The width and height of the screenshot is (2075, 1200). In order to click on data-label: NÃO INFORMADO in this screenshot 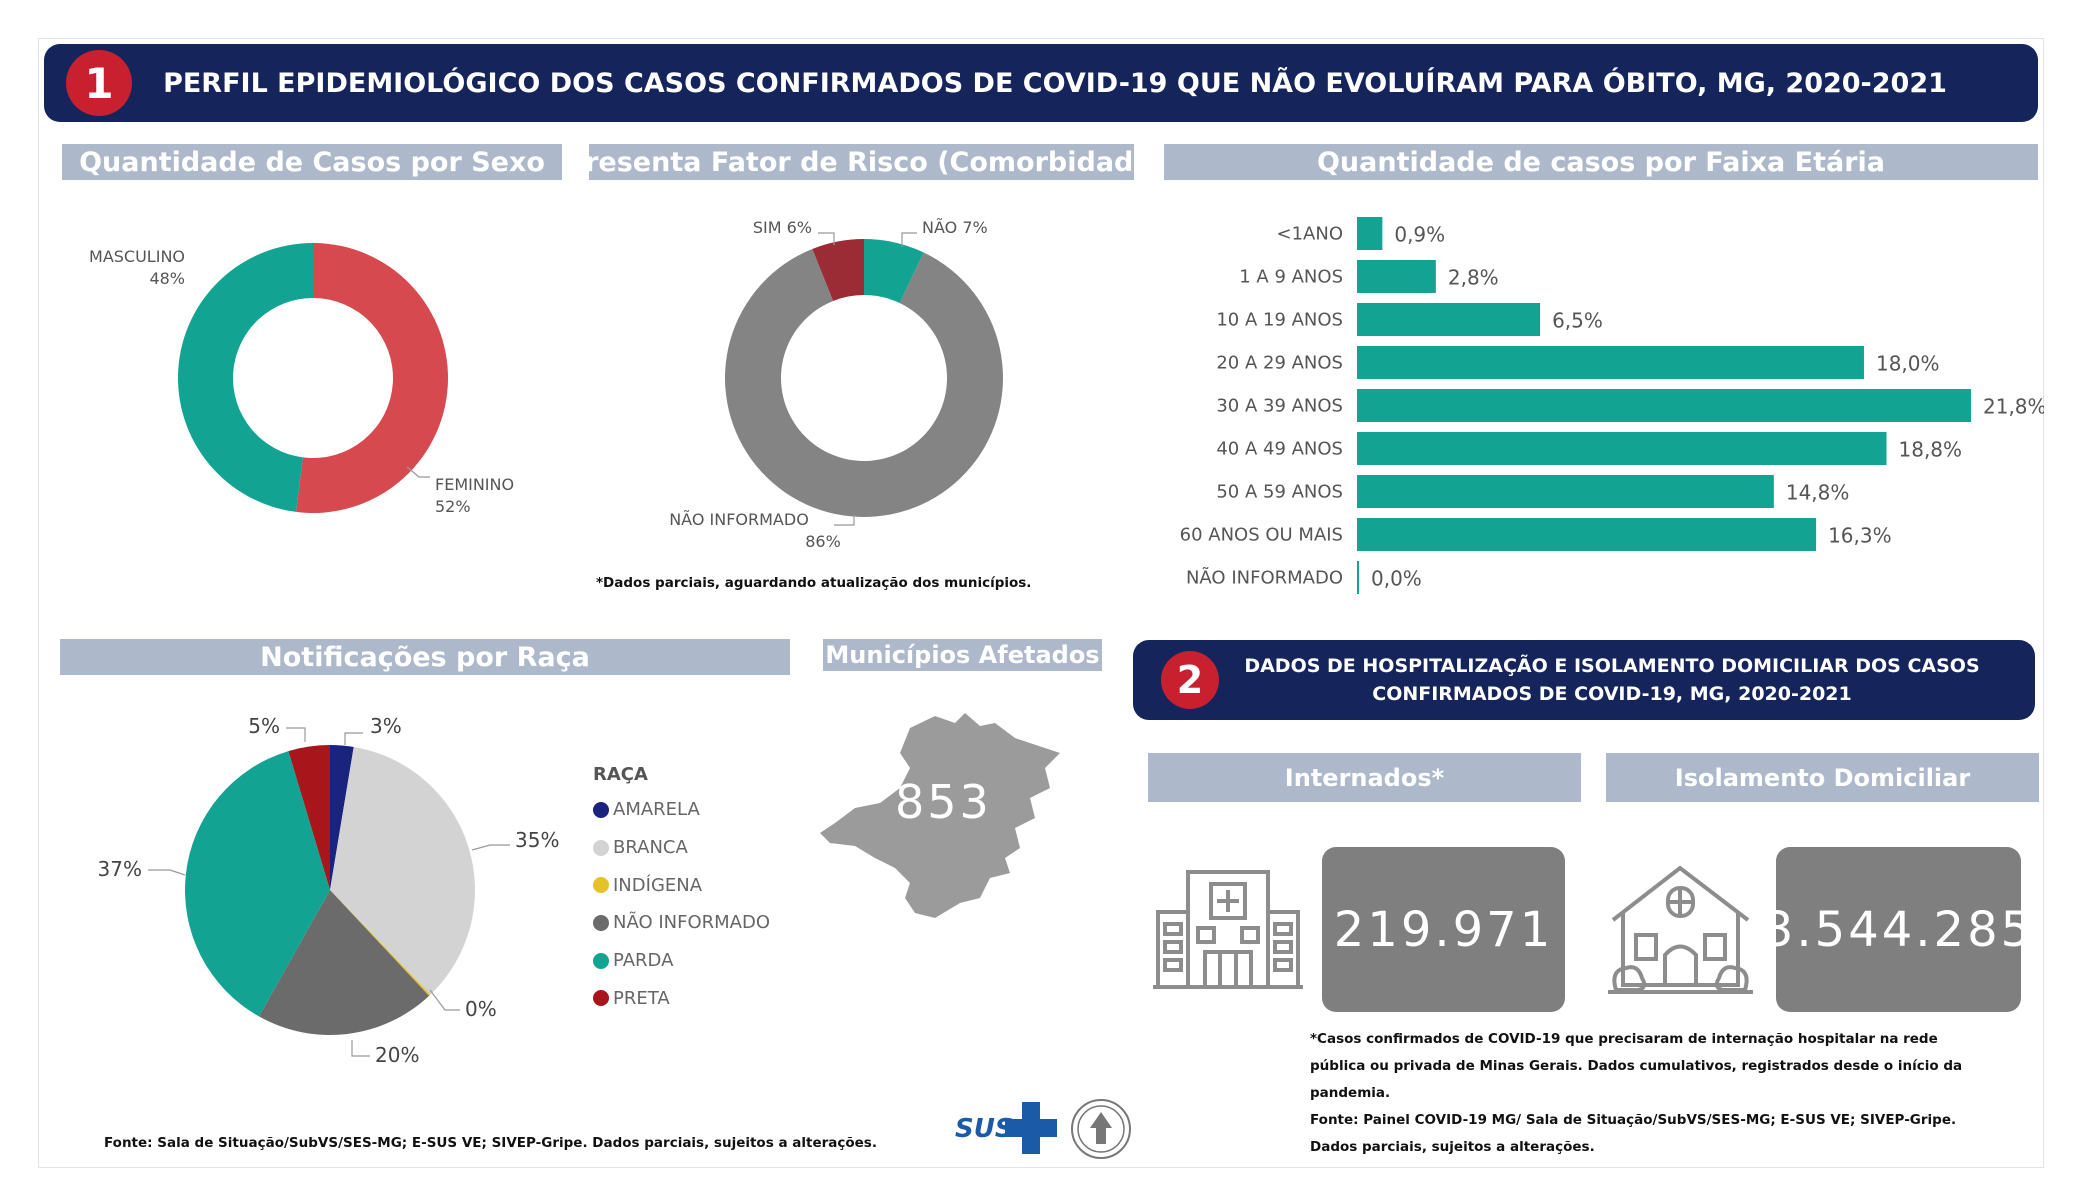, I will do `click(739, 519)`.